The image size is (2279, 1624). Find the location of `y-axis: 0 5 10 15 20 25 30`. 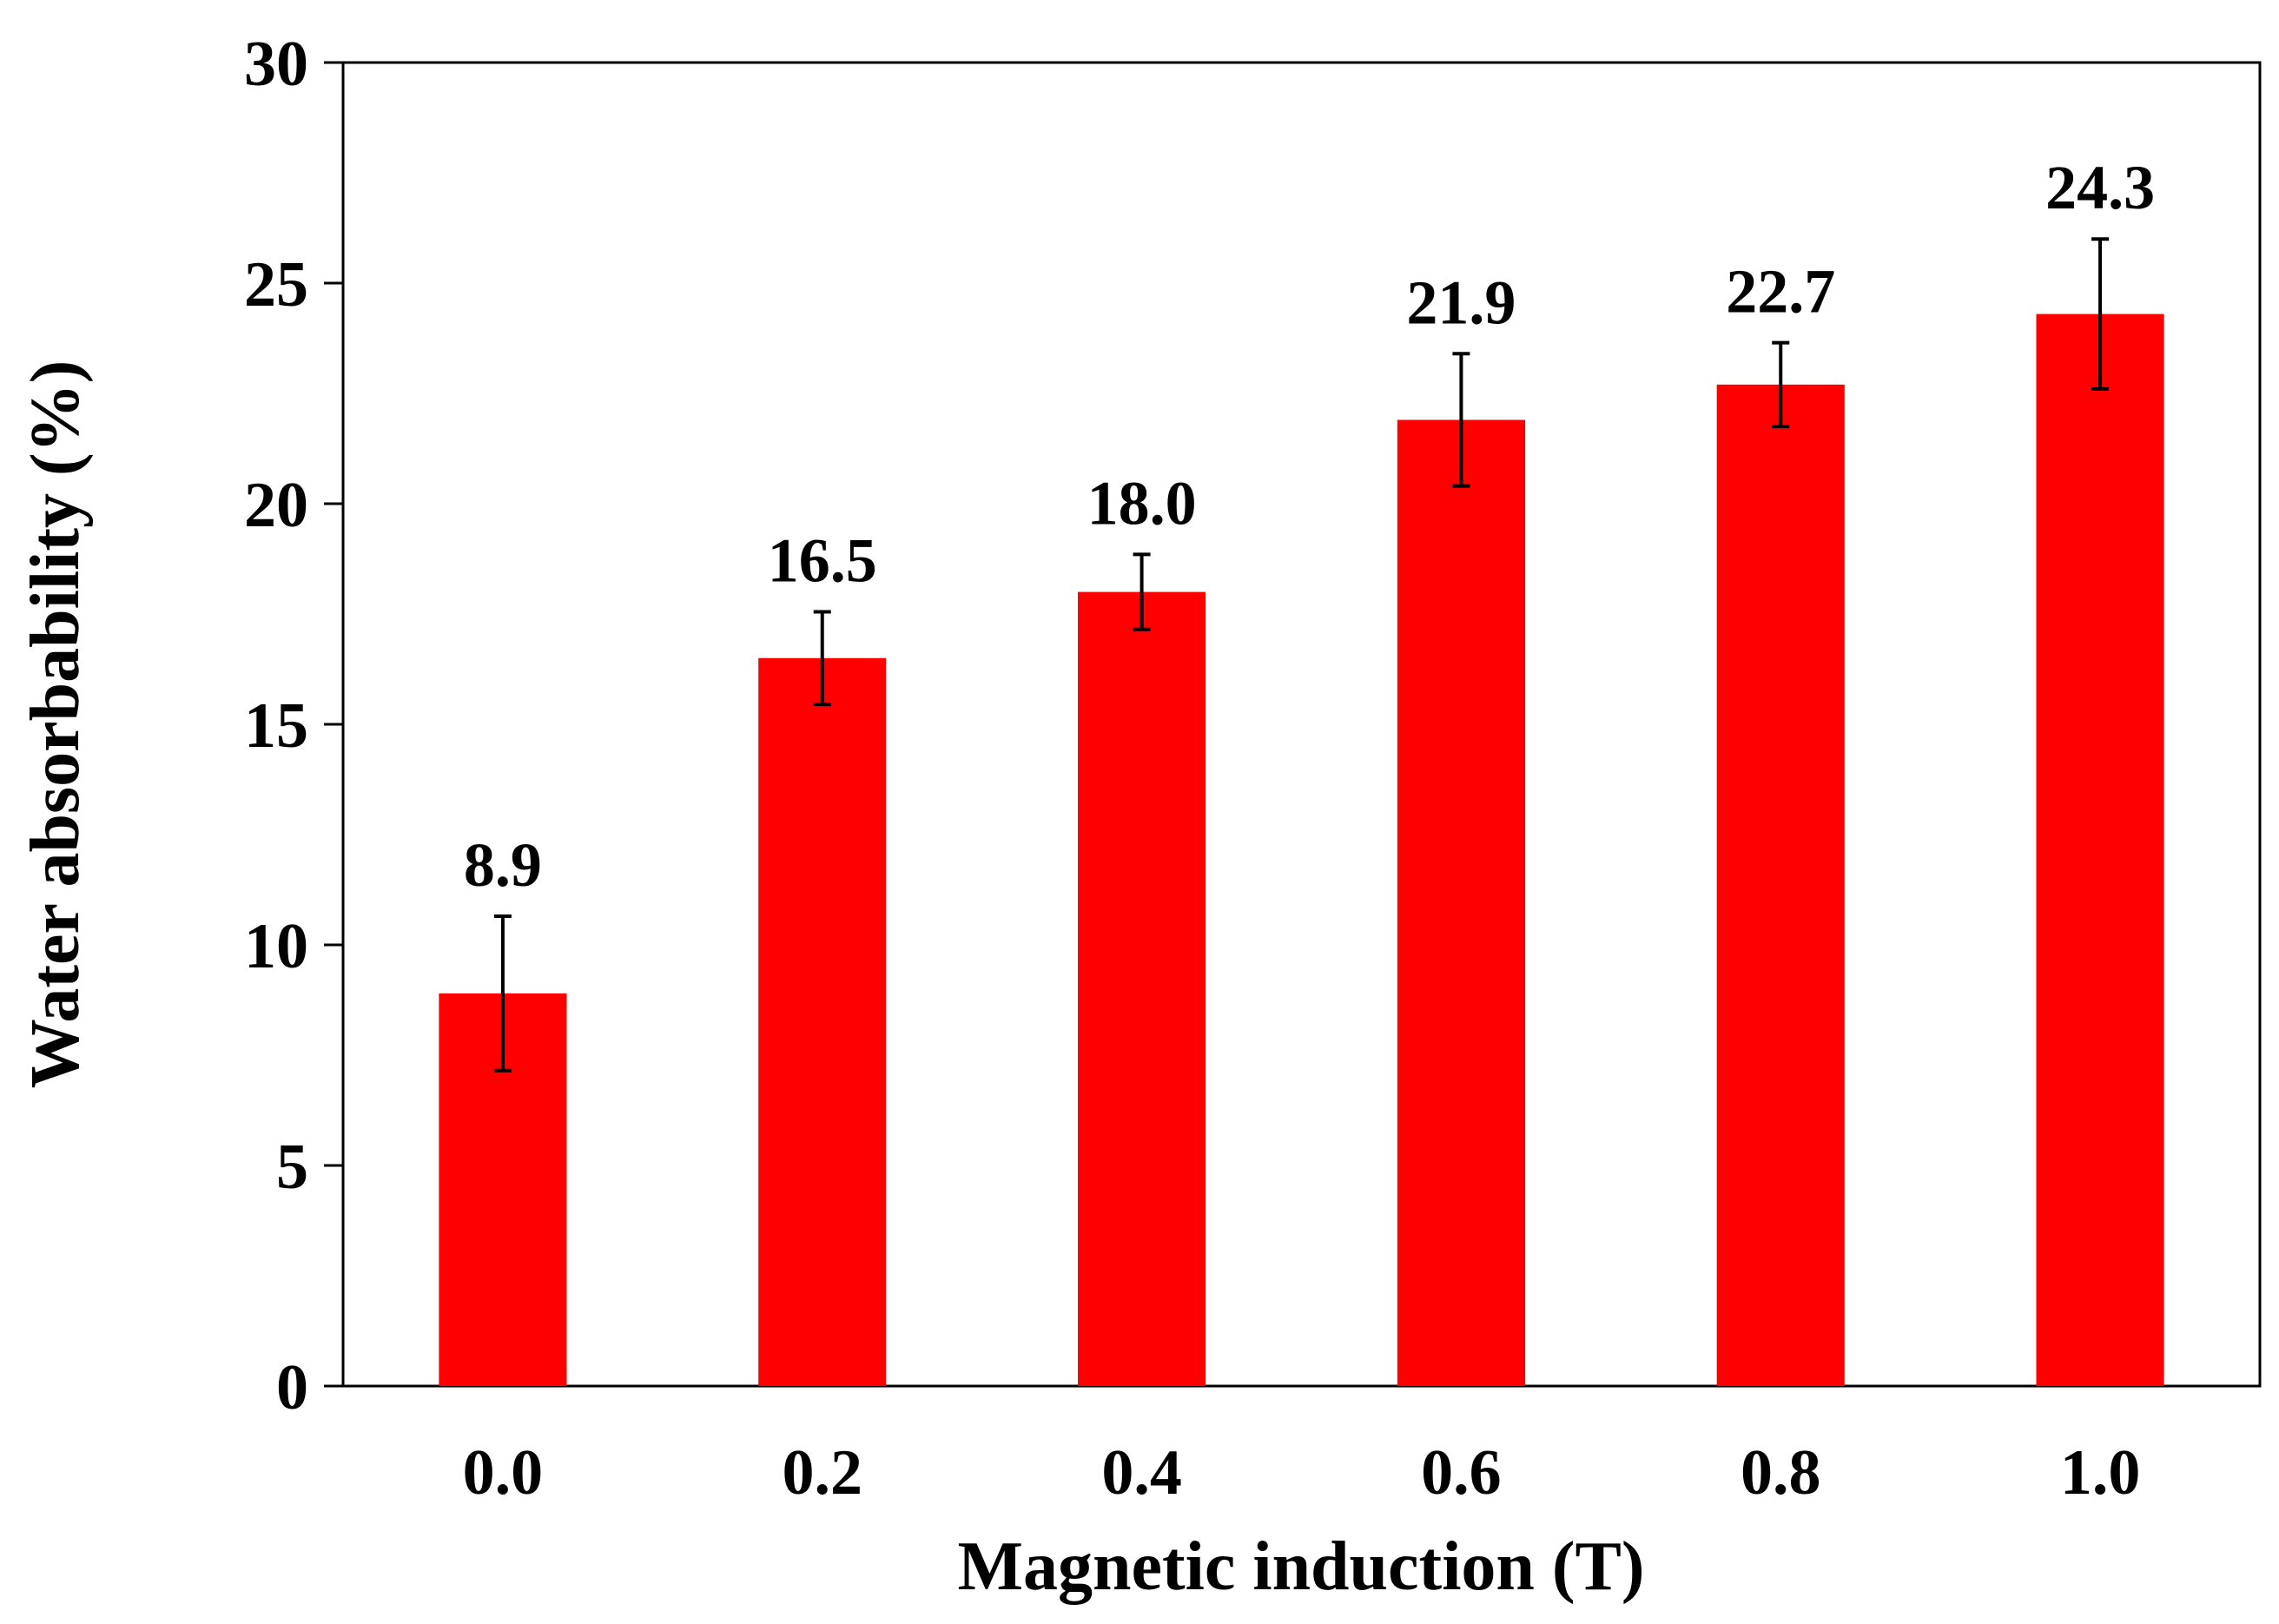

y-axis: 0 5 10 15 20 25 30 is located at coordinates (293, 726).